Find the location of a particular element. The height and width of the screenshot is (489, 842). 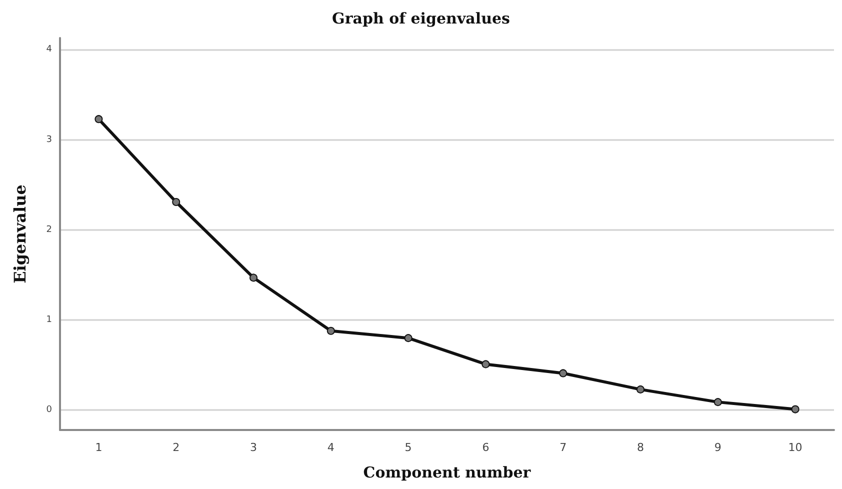

x-tick-label: 8 is located at coordinates (640, 447).